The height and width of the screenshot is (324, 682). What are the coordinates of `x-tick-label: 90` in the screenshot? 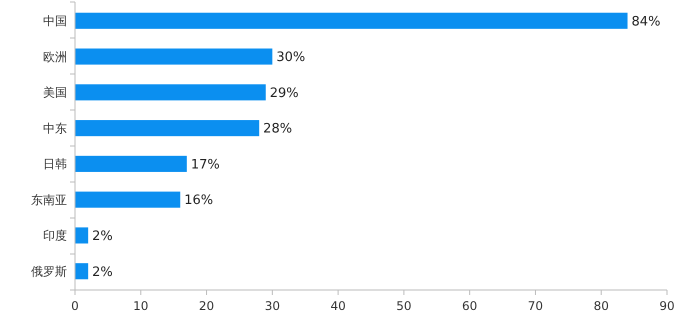 It's located at (667, 306).